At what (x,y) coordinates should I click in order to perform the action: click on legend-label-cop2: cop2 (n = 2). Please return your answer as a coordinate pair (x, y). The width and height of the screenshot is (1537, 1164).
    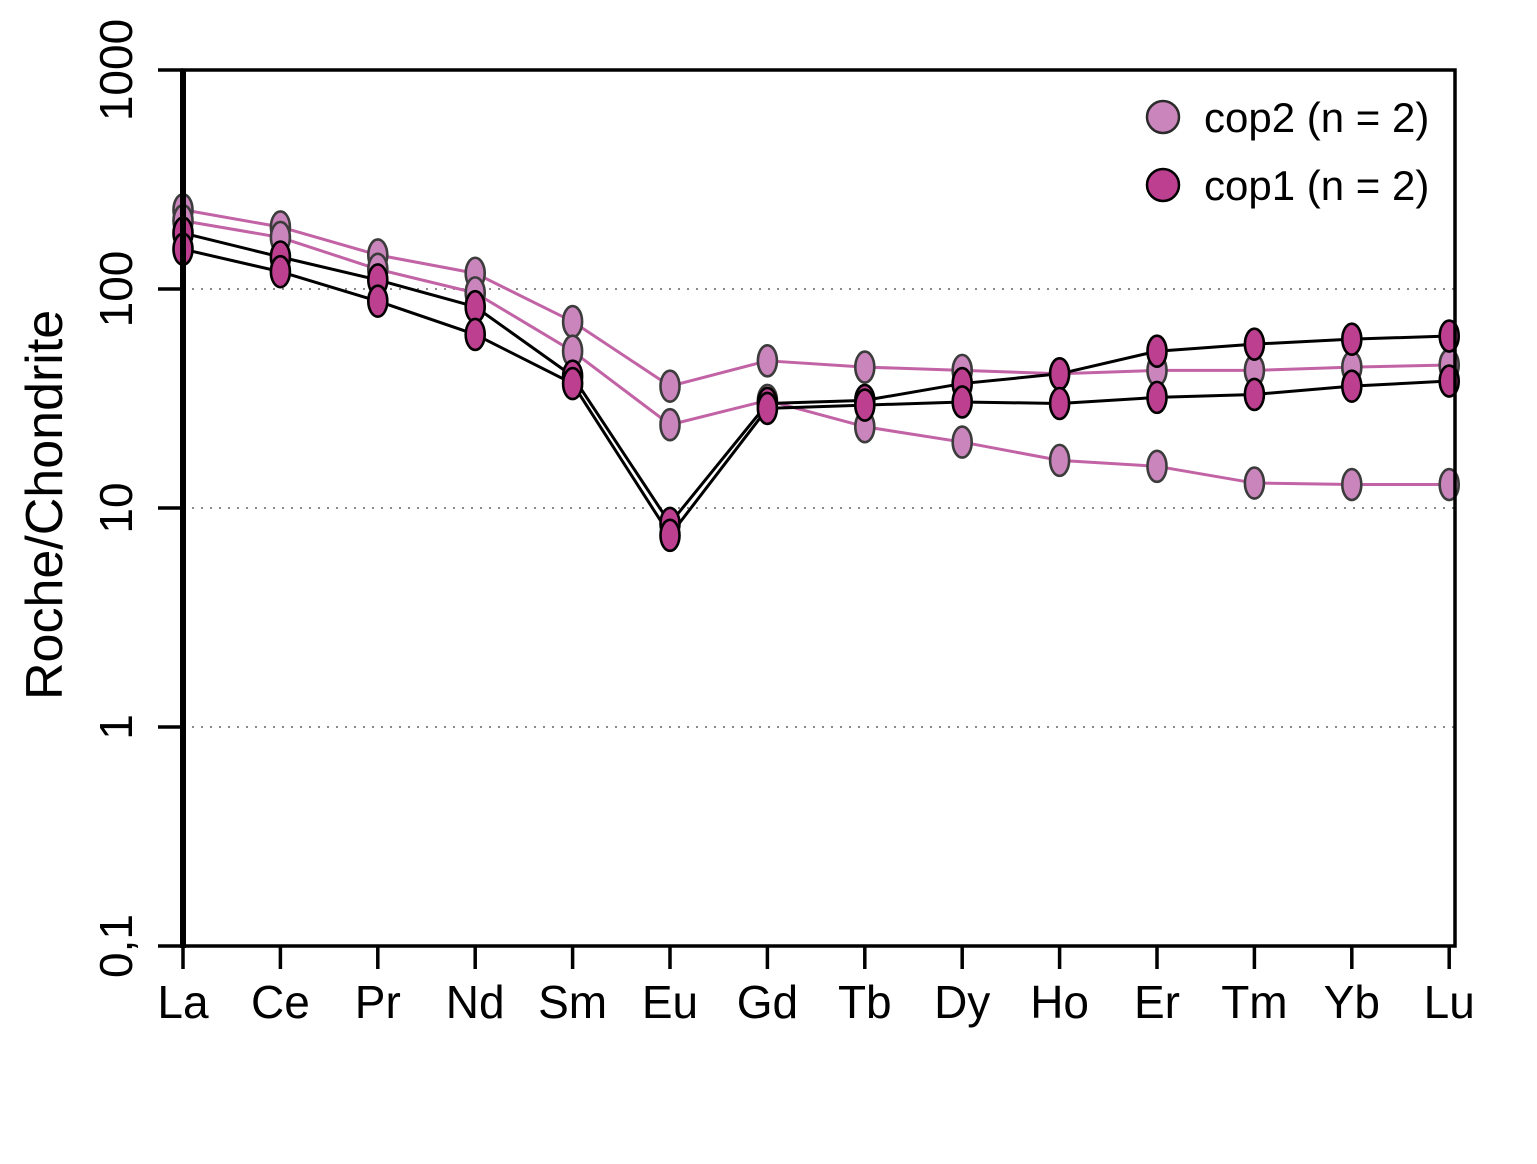
    Looking at the image, I should click on (1316, 117).